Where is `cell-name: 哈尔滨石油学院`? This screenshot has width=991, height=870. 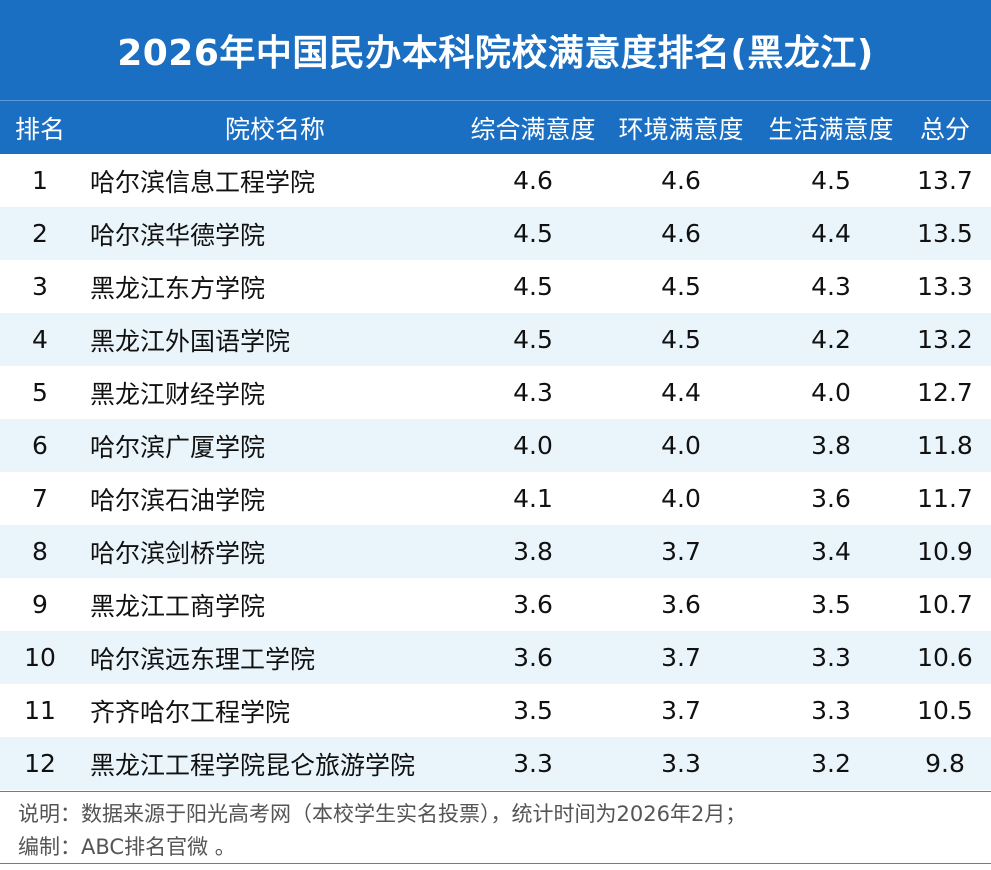
cell-name: 哈尔滨石油学院 is located at coordinates (178, 500).